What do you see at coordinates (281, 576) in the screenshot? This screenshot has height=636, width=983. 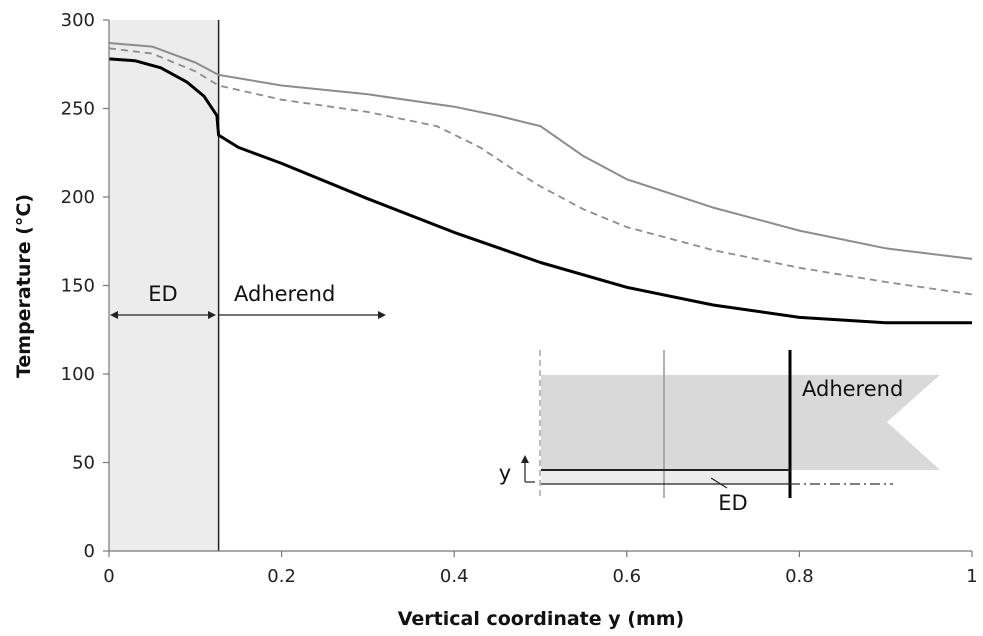 I see `x-tick-label: 0.2` at bounding box center [281, 576].